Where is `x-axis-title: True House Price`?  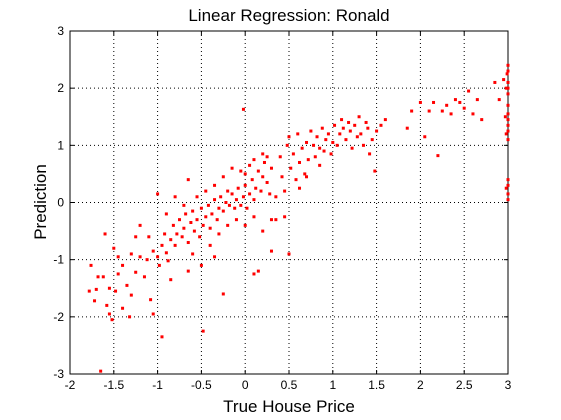
x-axis-title: True House Price is located at coordinates (289, 406).